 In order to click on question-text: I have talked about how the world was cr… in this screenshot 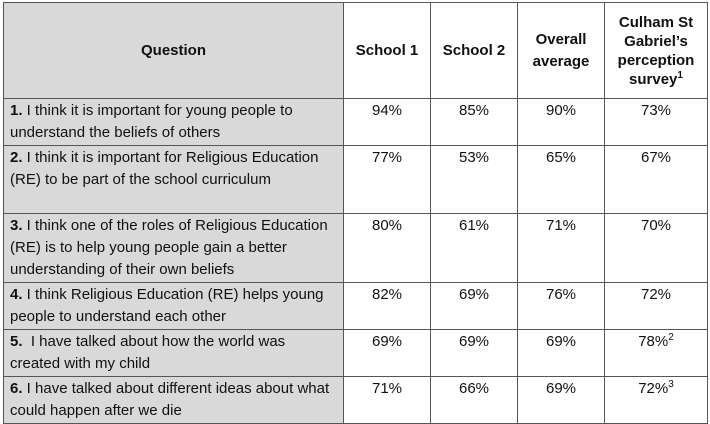, I will do `click(150, 352)`.